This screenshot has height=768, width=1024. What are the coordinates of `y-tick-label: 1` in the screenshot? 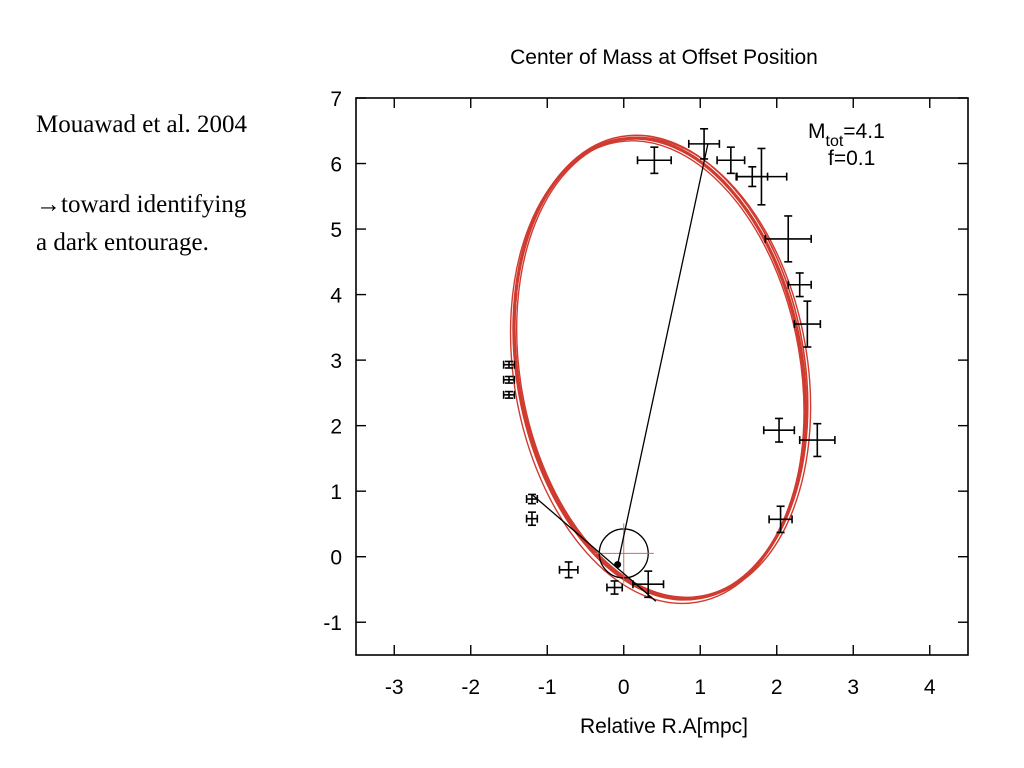 It's located at (336, 492).